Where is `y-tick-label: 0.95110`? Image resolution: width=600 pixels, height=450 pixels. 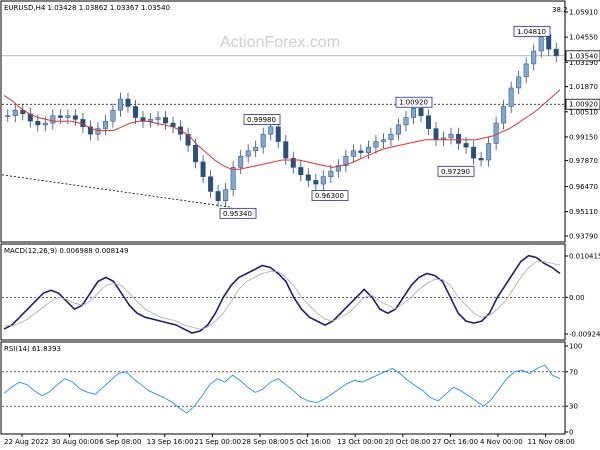
y-tick-label: 0.95110 is located at coordinates (583, 212).